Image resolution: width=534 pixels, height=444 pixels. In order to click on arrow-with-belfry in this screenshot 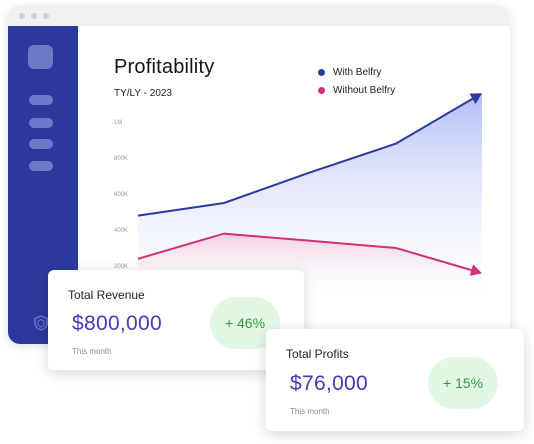, I will do `click(475, 98)`.